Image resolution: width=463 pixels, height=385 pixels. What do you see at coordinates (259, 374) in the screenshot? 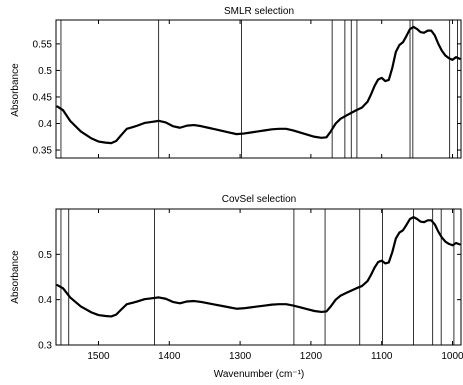
I see `x-axis-label: Wavenumber (cm⁻¹)` at bounding box center [259, 374].